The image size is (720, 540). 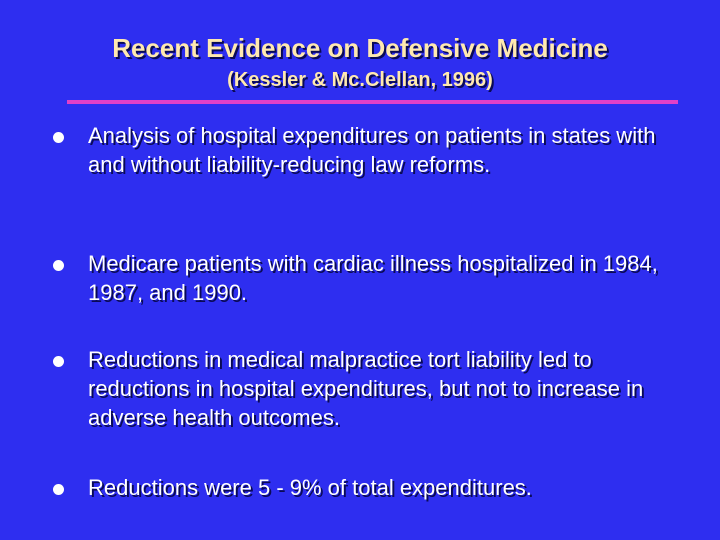 I want to click on slide-title: Recent Evidence on Defensive Medicine, so click(x=360, y=48).